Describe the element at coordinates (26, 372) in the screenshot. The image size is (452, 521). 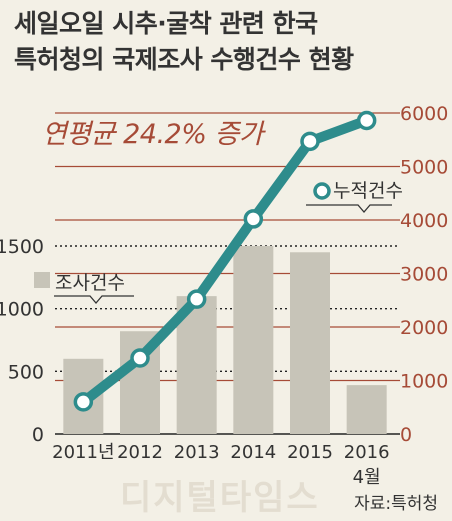
I see `left-tick-label: 500` at that location.